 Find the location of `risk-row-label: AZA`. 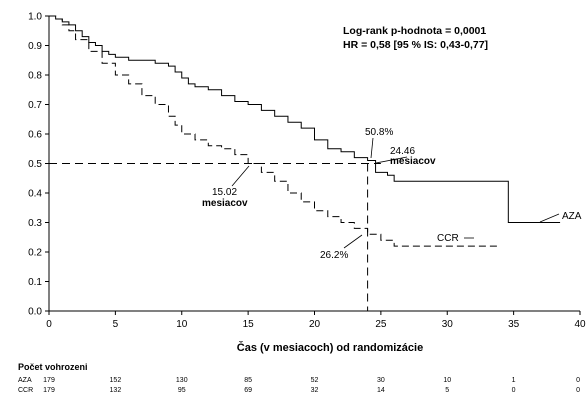

risk-row-label: AZA is located at coordinates (25, 380).